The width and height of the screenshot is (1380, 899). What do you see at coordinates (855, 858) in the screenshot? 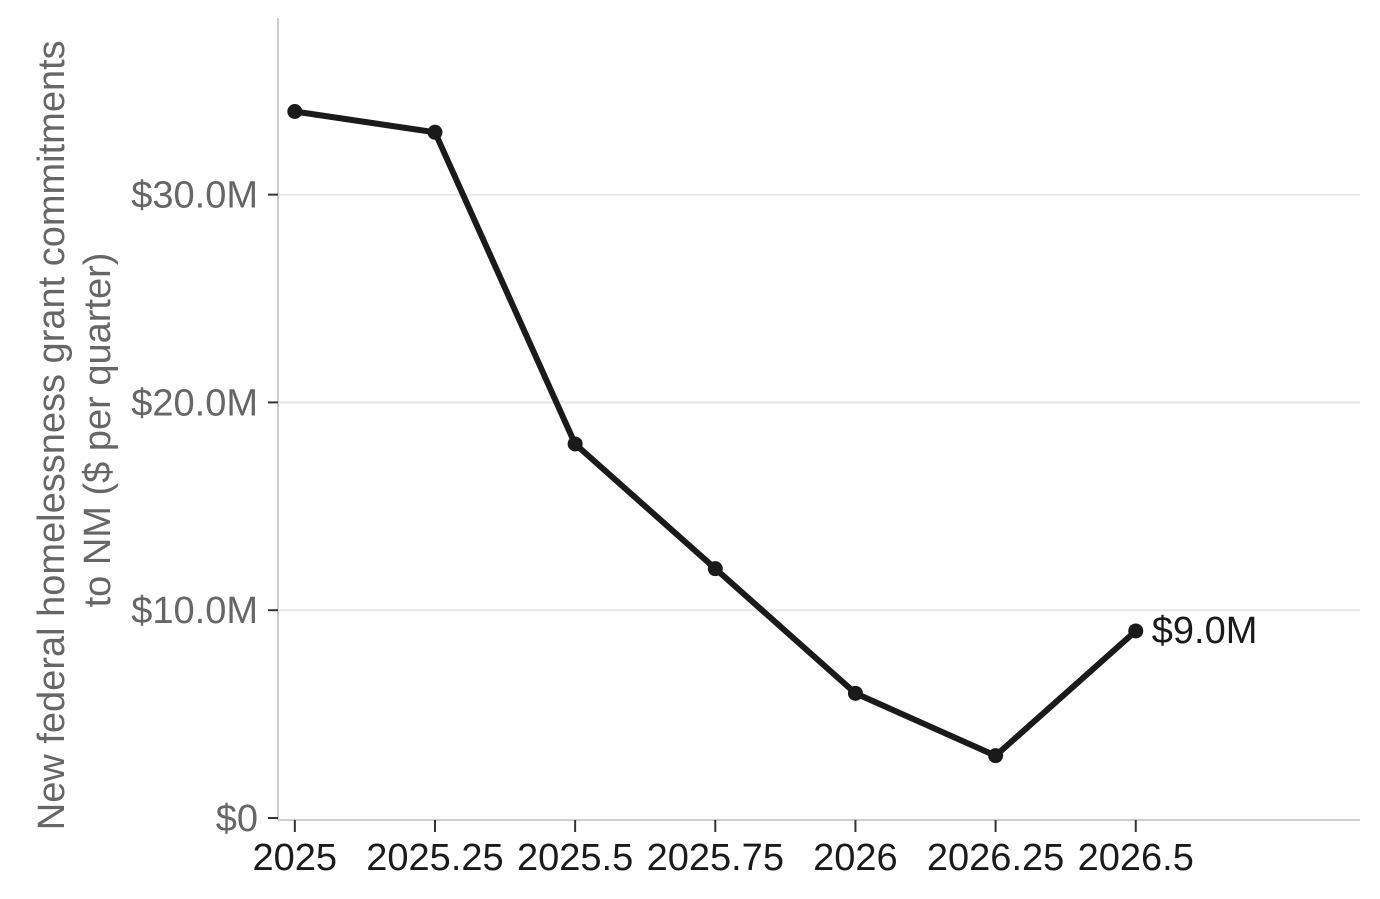
I see `x-tick-label: 2026` at bounding box center [855, 858].